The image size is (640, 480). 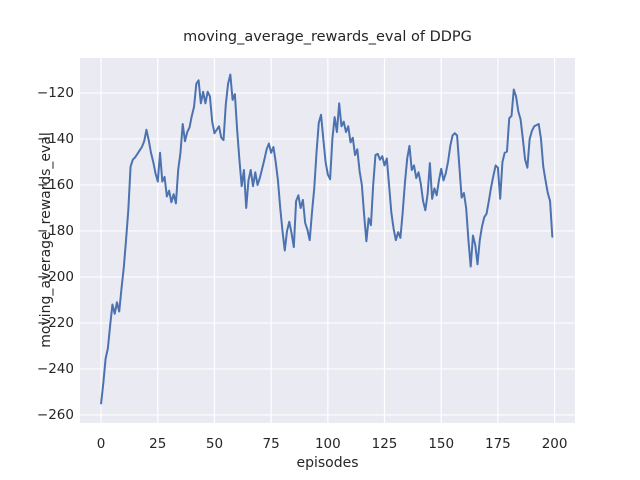 What do you see at coordinates (55, 276) in the screenshot?
I see `y-tick-label: −200` at bounding box center [55, 276].